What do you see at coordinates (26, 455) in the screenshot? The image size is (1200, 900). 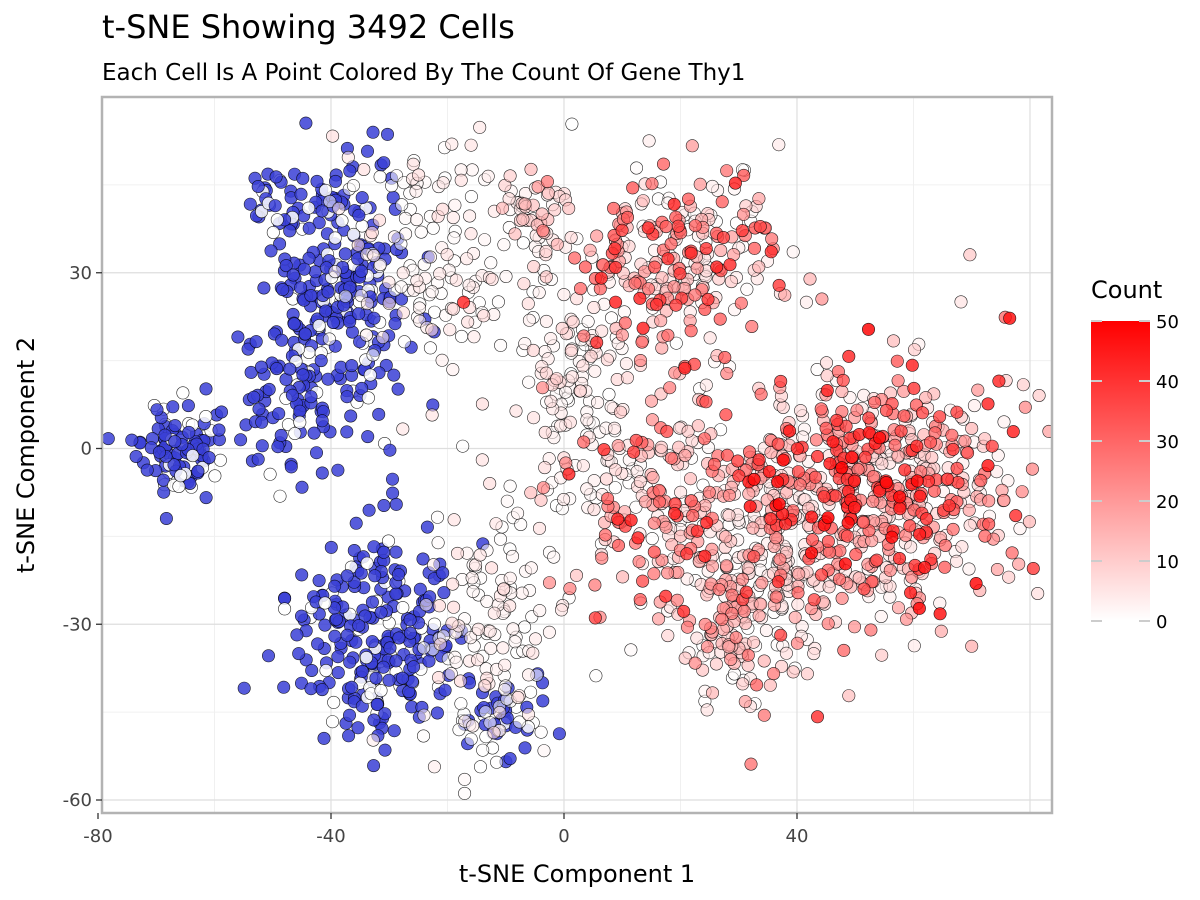 I see `y-axis-label: t-SNE Component 2` at bounding box center [26, 455].